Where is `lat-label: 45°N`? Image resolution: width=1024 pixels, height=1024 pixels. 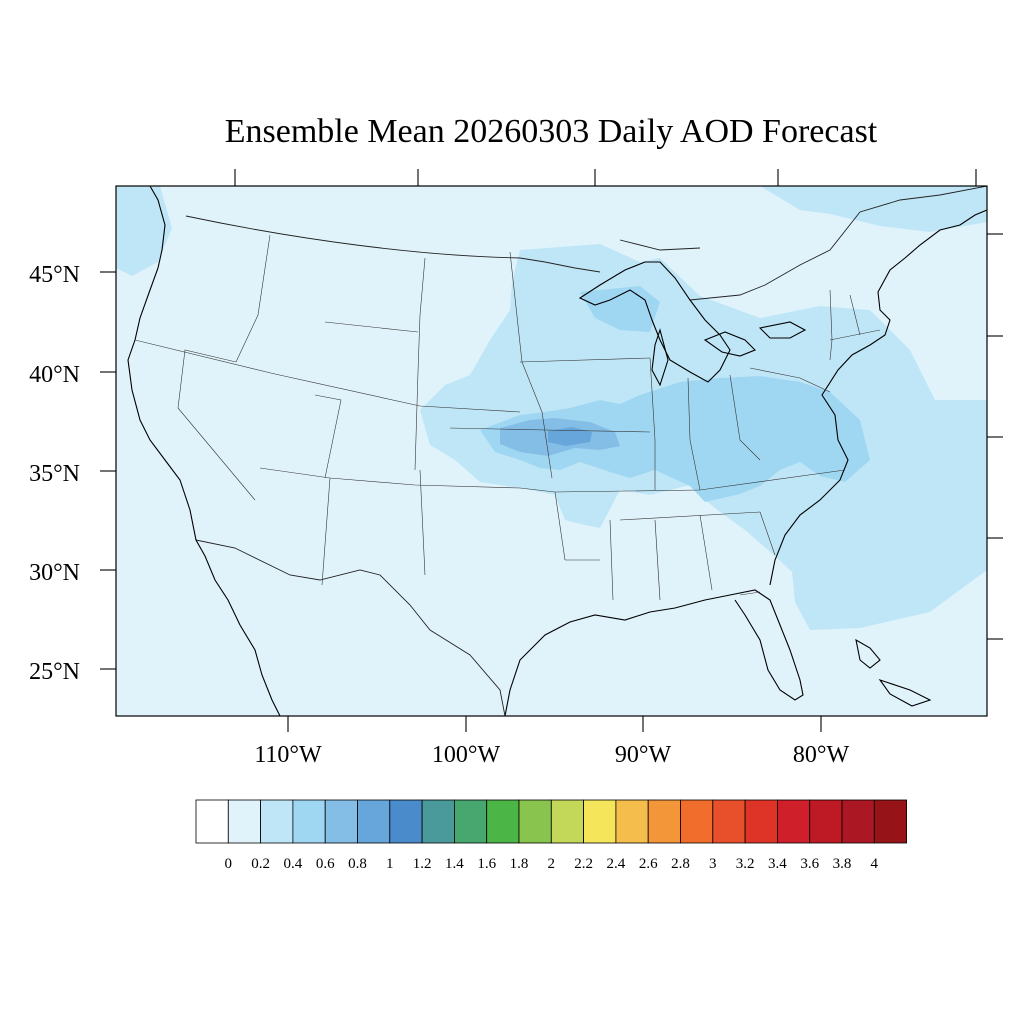
lat-label: 45°N is located at coordinates (54, 275).